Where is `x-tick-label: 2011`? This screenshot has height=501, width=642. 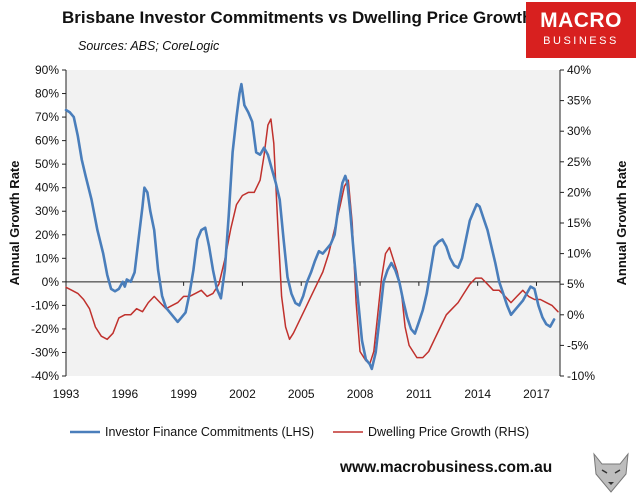 x-tick-label: 2011 is located at coordinates (419, 394).